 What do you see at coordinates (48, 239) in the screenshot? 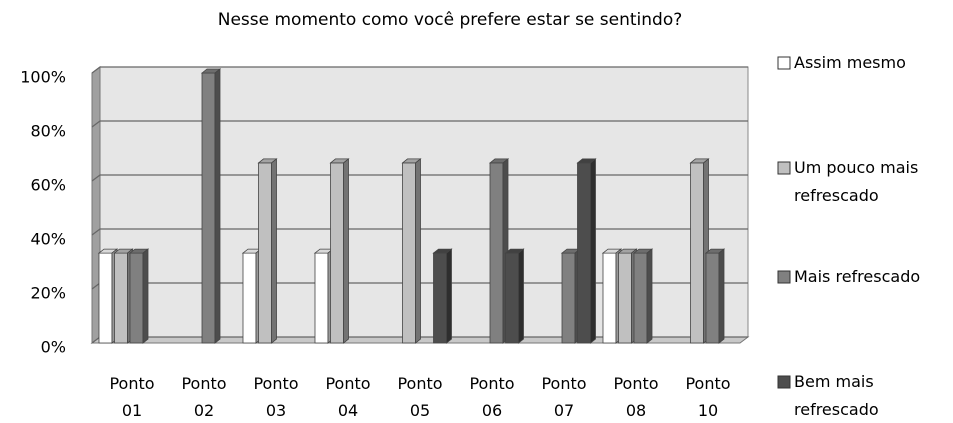
I see `y-tick-label: 40%` at bounding box center [48, 239].